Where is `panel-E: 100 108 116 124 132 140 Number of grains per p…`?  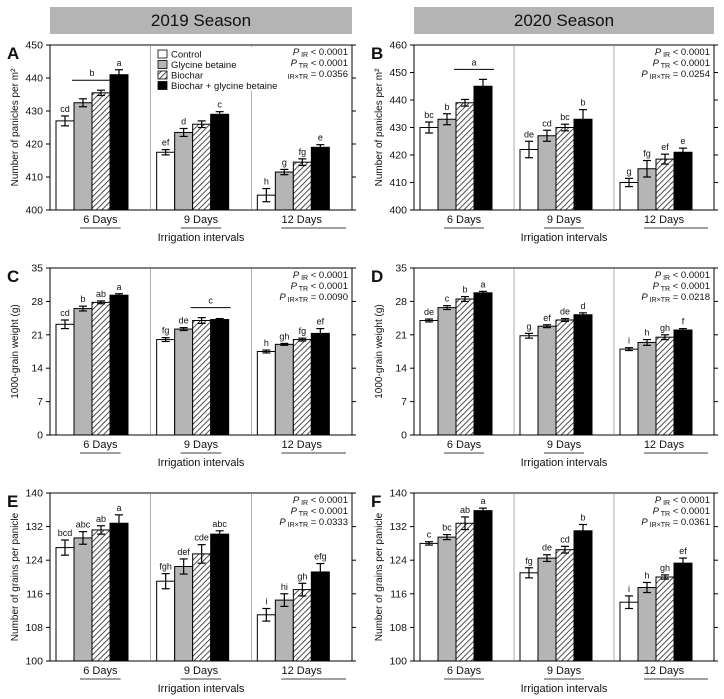 panel-E: 100 108 116 124 132 140 Number of grains per p… is located at coordinates (181, 591).